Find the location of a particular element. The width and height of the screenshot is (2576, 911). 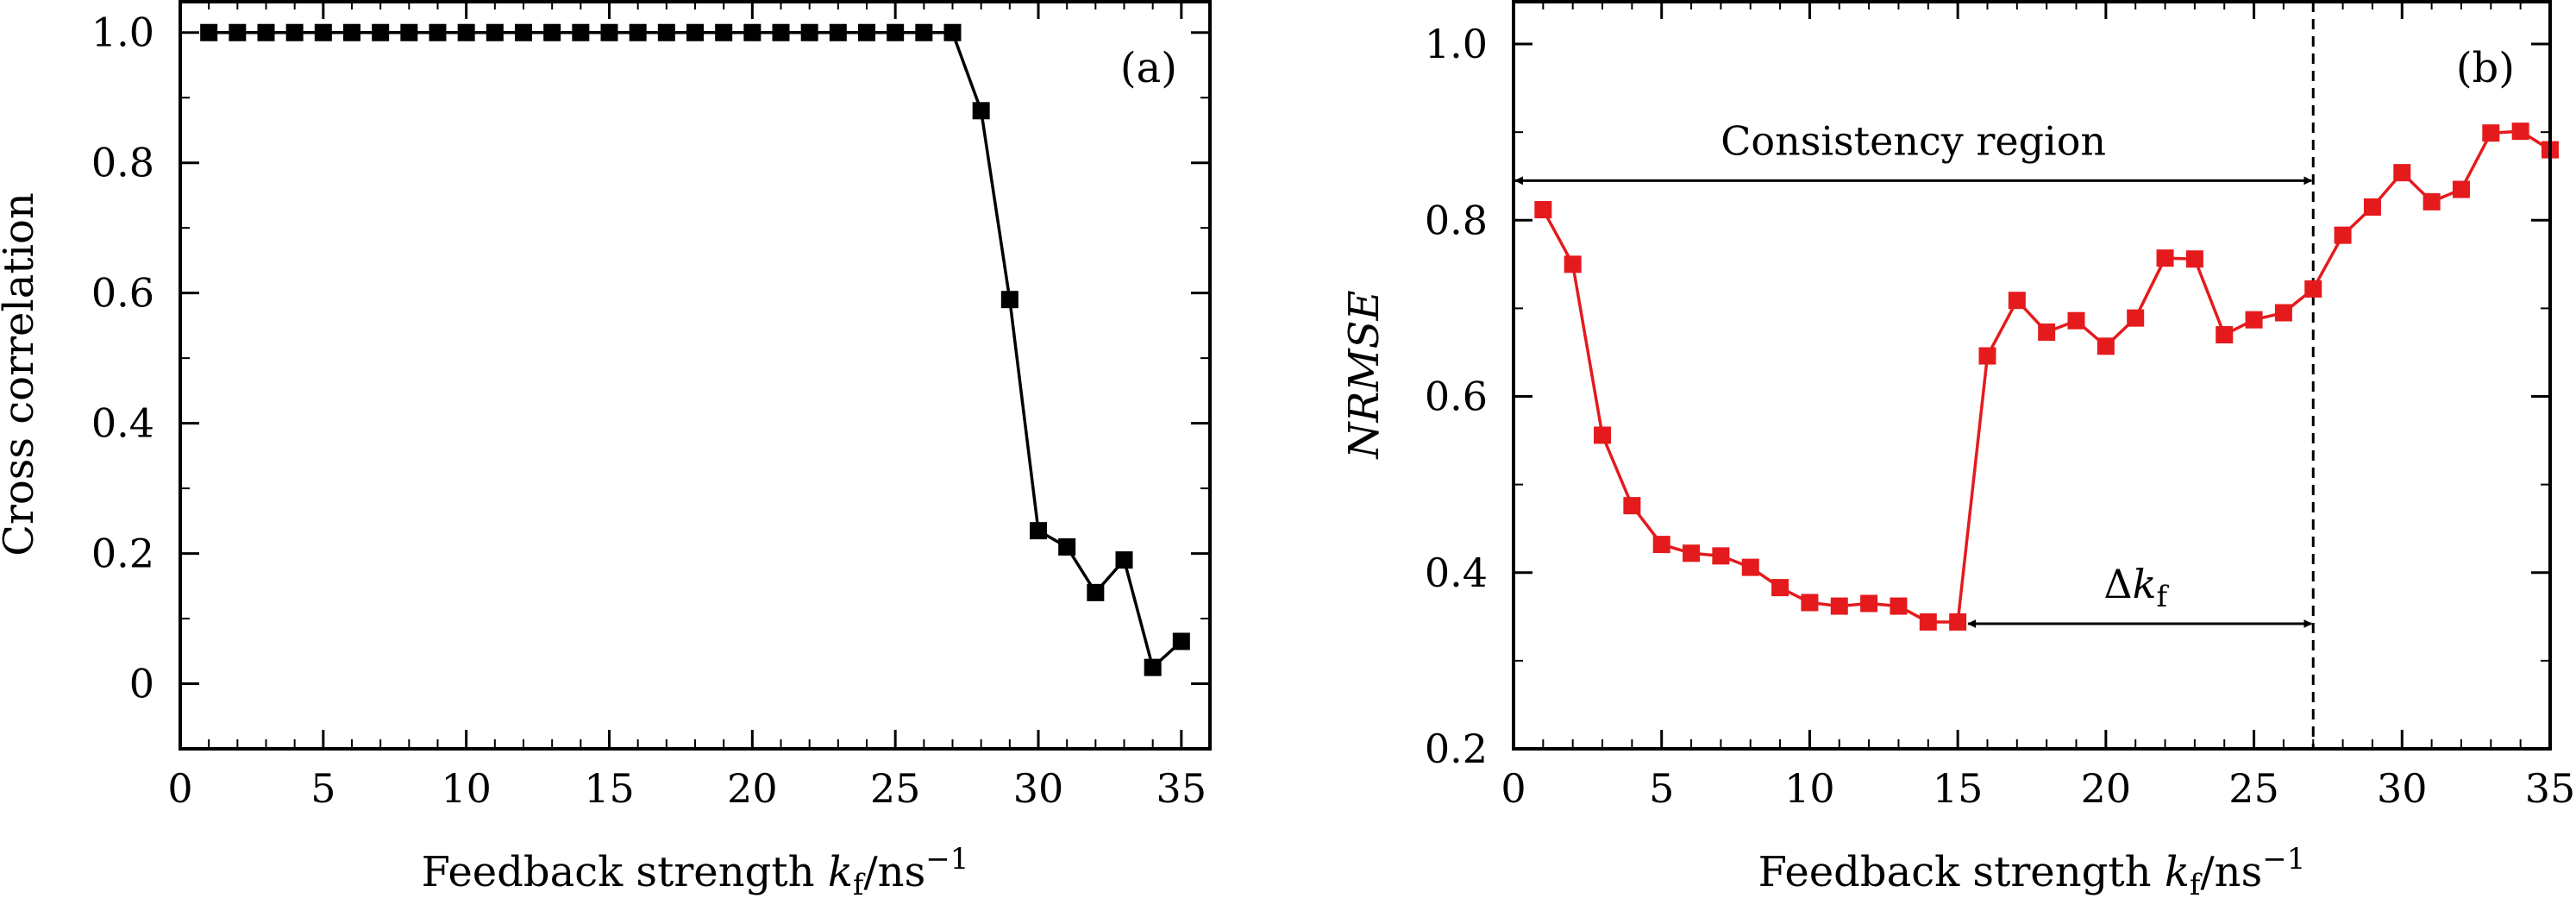

delta-kf-label: Δkf is located at coordinates (2136, 587).